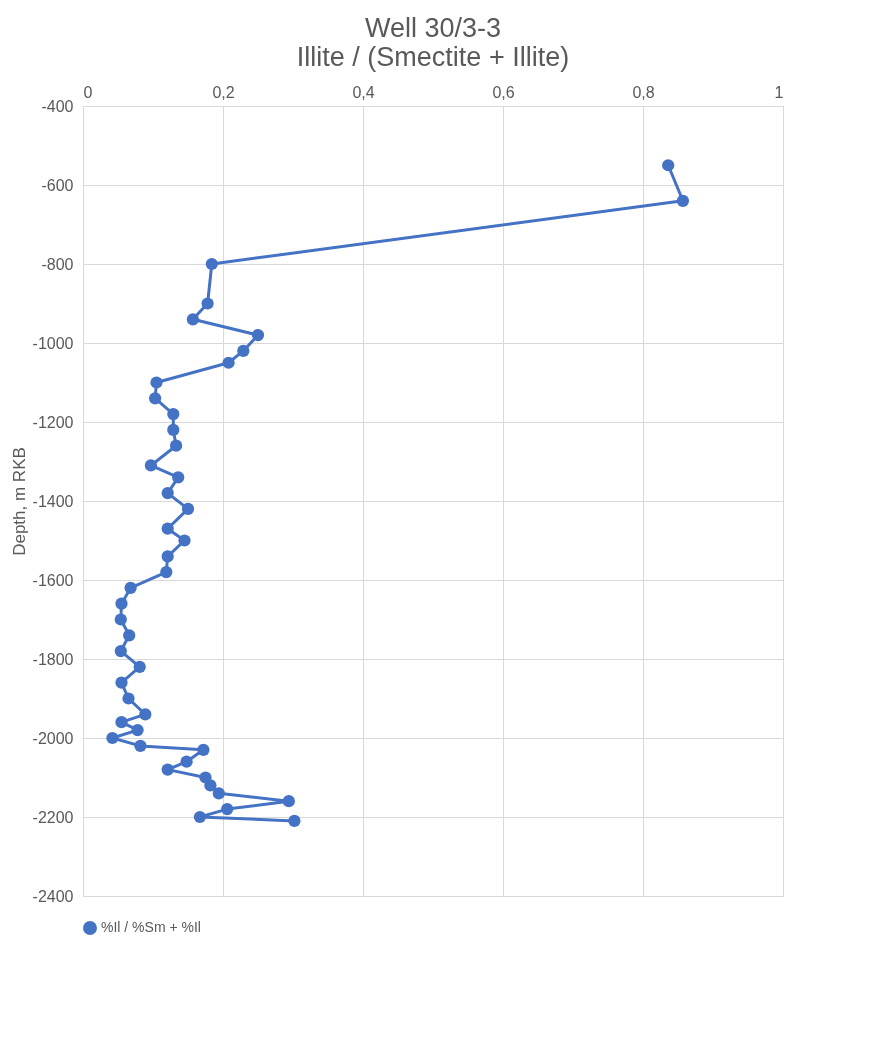 The height and width of the screenshot is (1037, 892). I want to click on x-tick-label: 0, so click(88, 92).